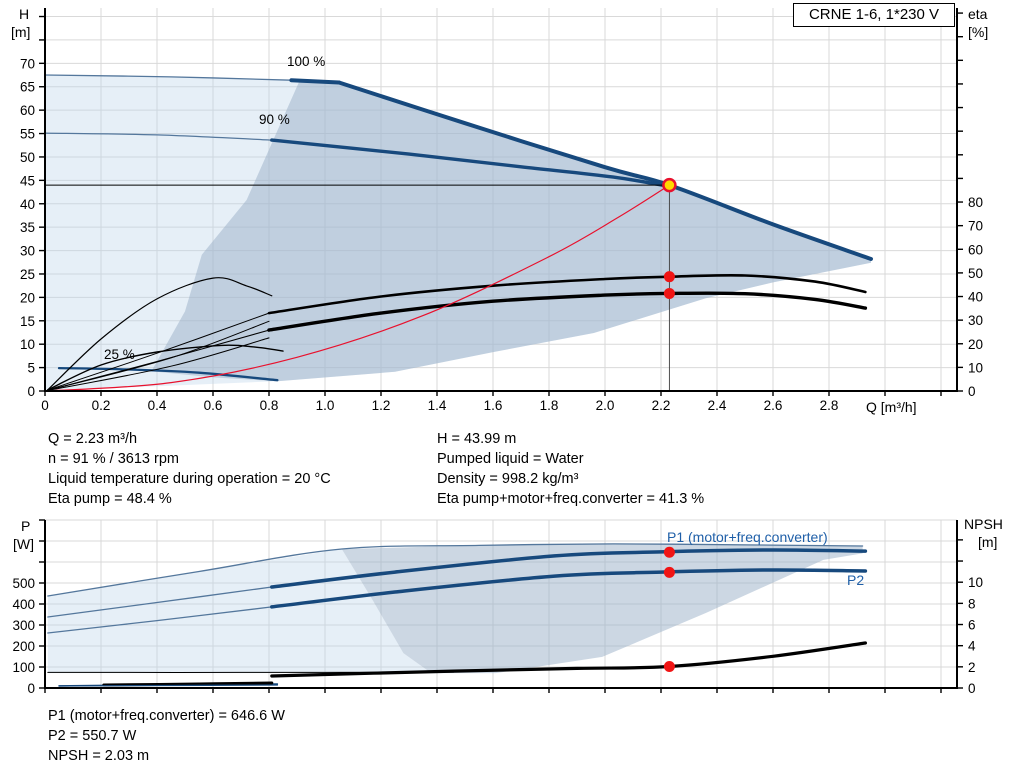 This screenshot has width=1024, height=781. Describe the element at coordinates (669, 572) in the screenshot. I see `p2-dot` at that location.